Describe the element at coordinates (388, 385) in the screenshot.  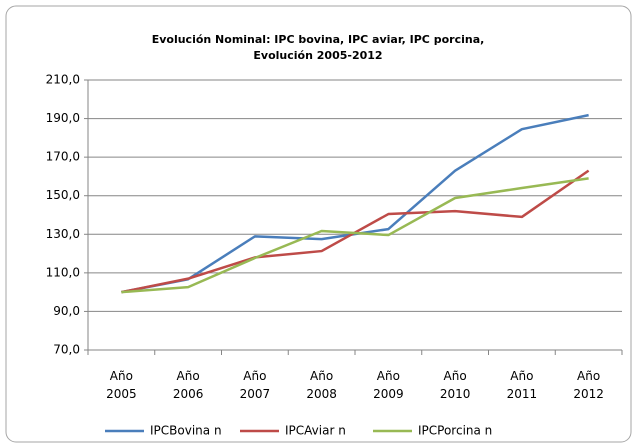
I see `x-tick-label: Año 2009` at that location.